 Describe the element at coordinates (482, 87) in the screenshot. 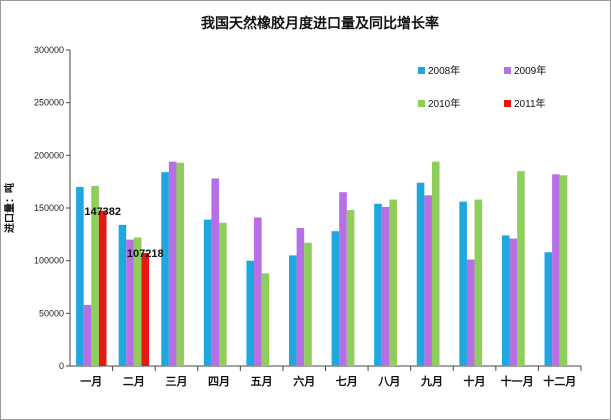

I see `legend: 2008年 2009年 2010年 2011年` at that location.